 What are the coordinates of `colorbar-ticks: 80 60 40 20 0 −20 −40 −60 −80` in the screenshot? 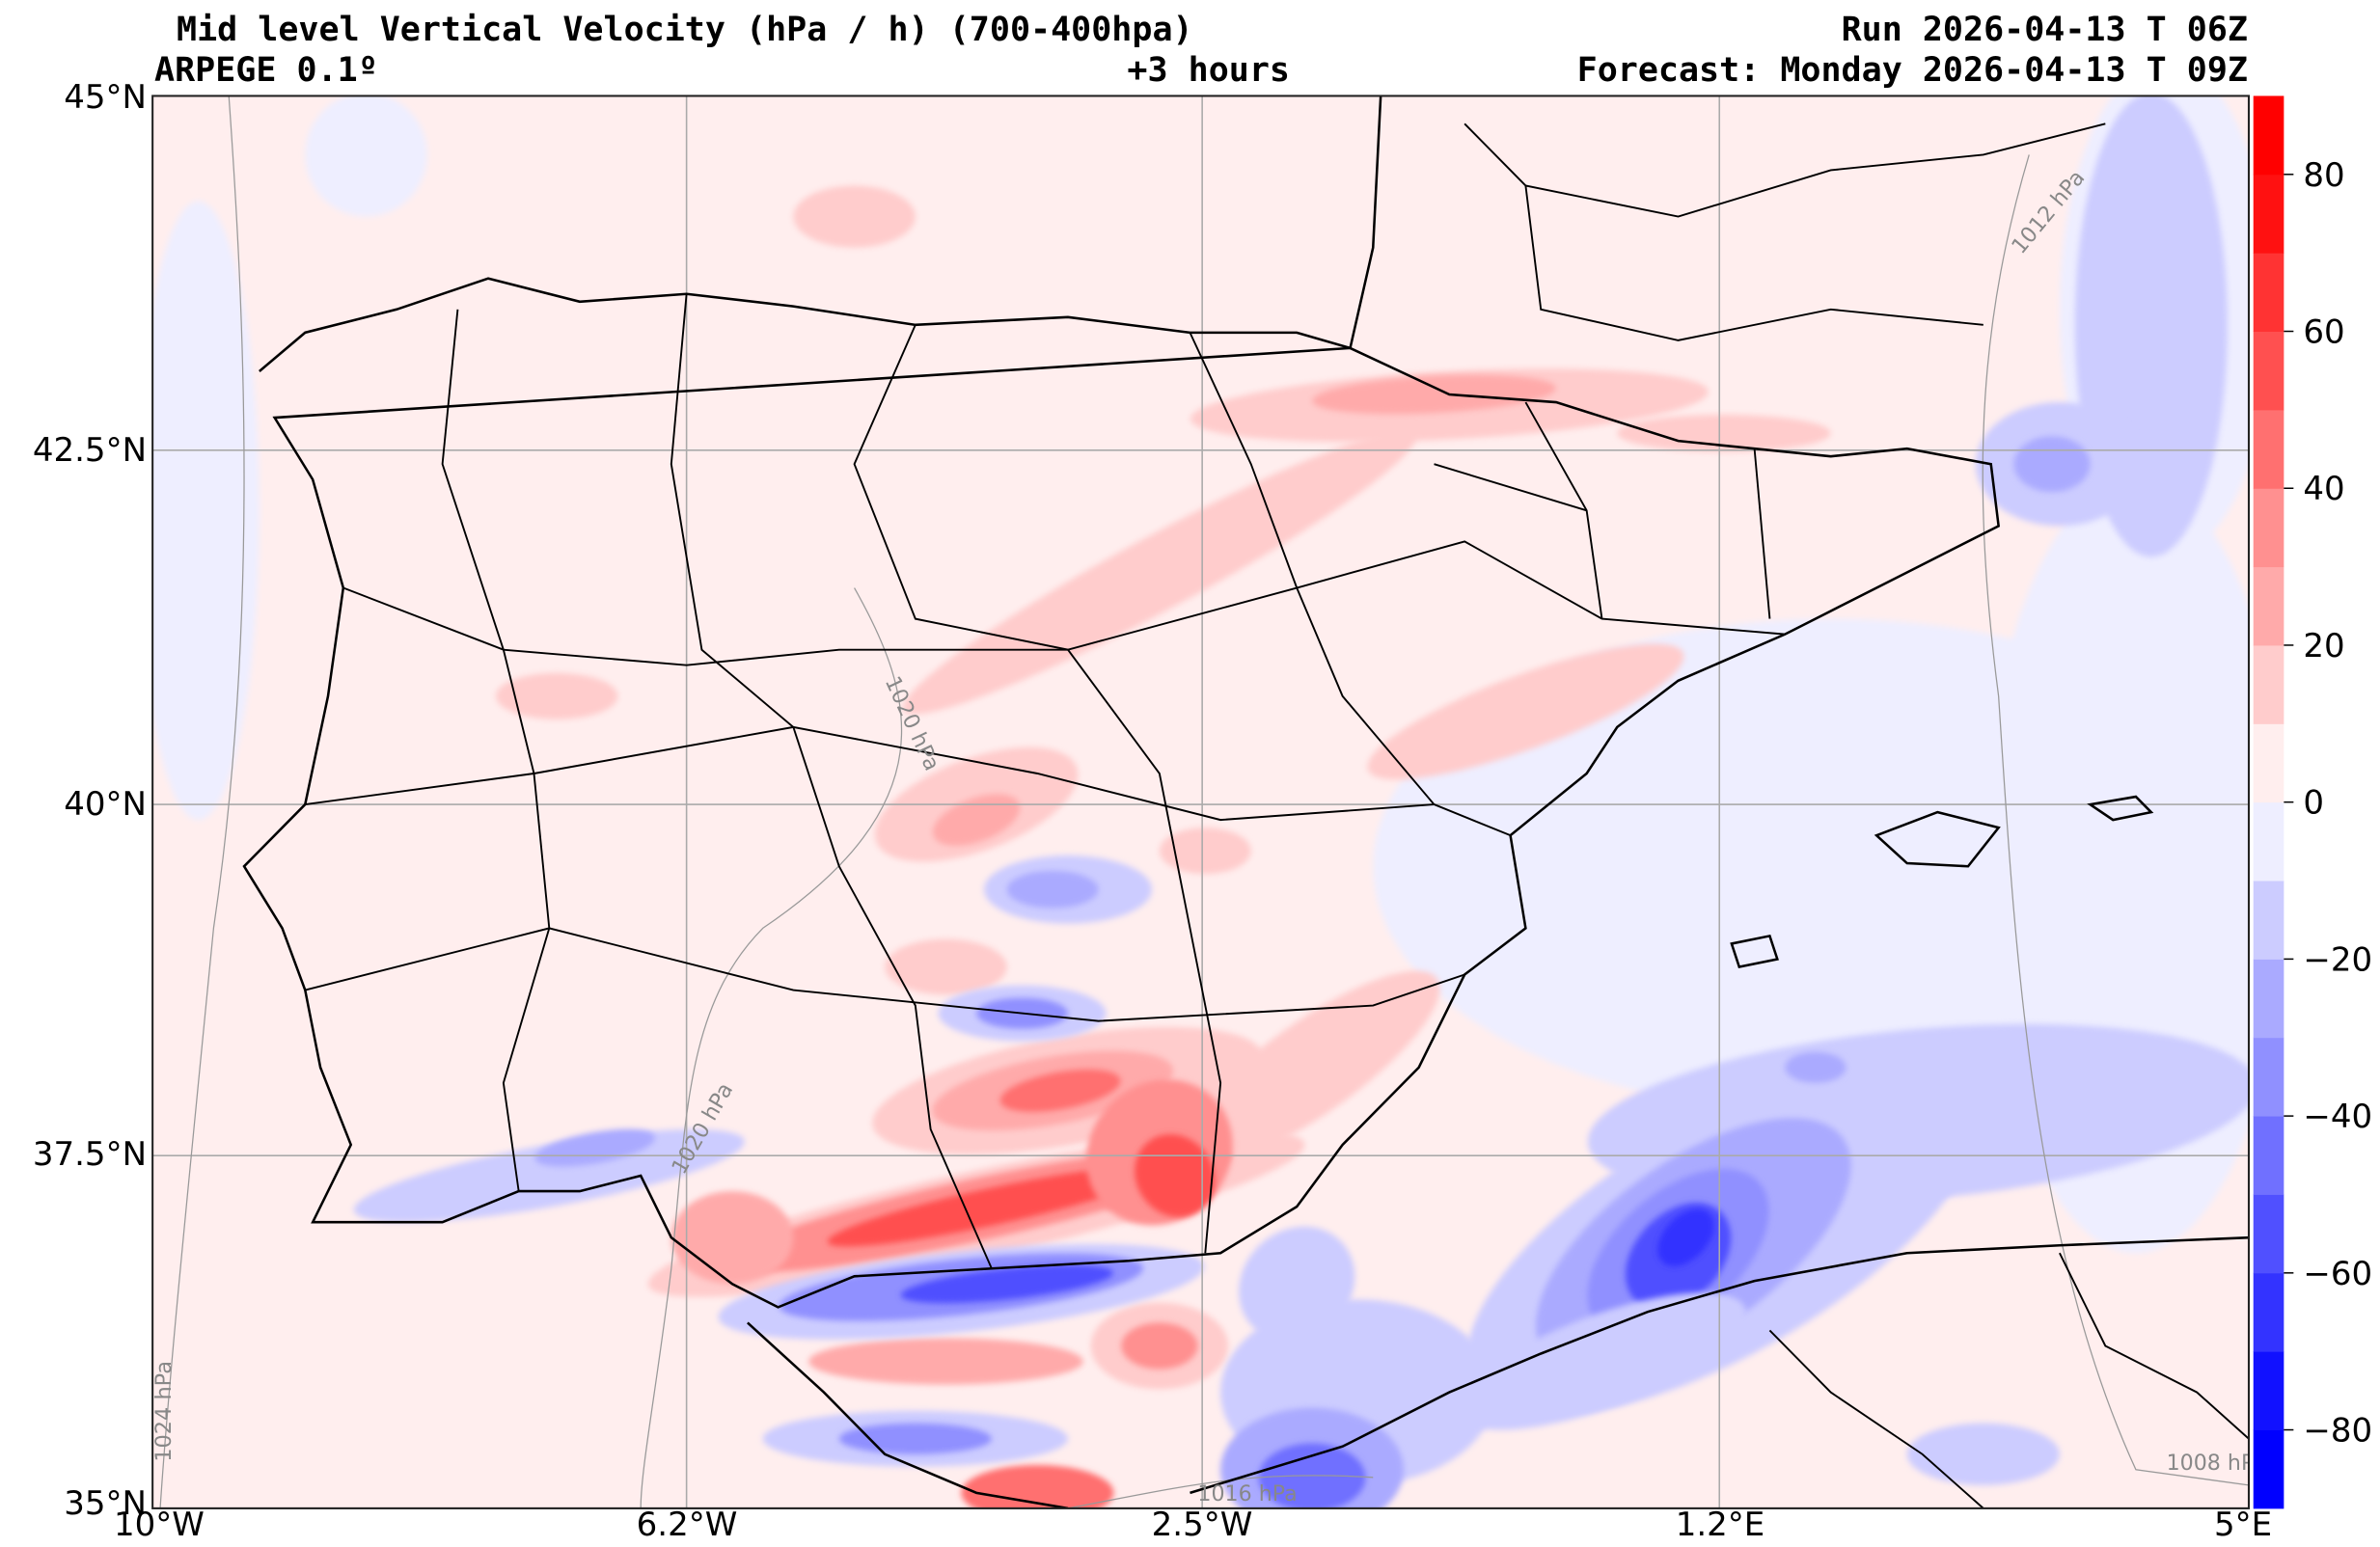 It's located at (2328, 803).